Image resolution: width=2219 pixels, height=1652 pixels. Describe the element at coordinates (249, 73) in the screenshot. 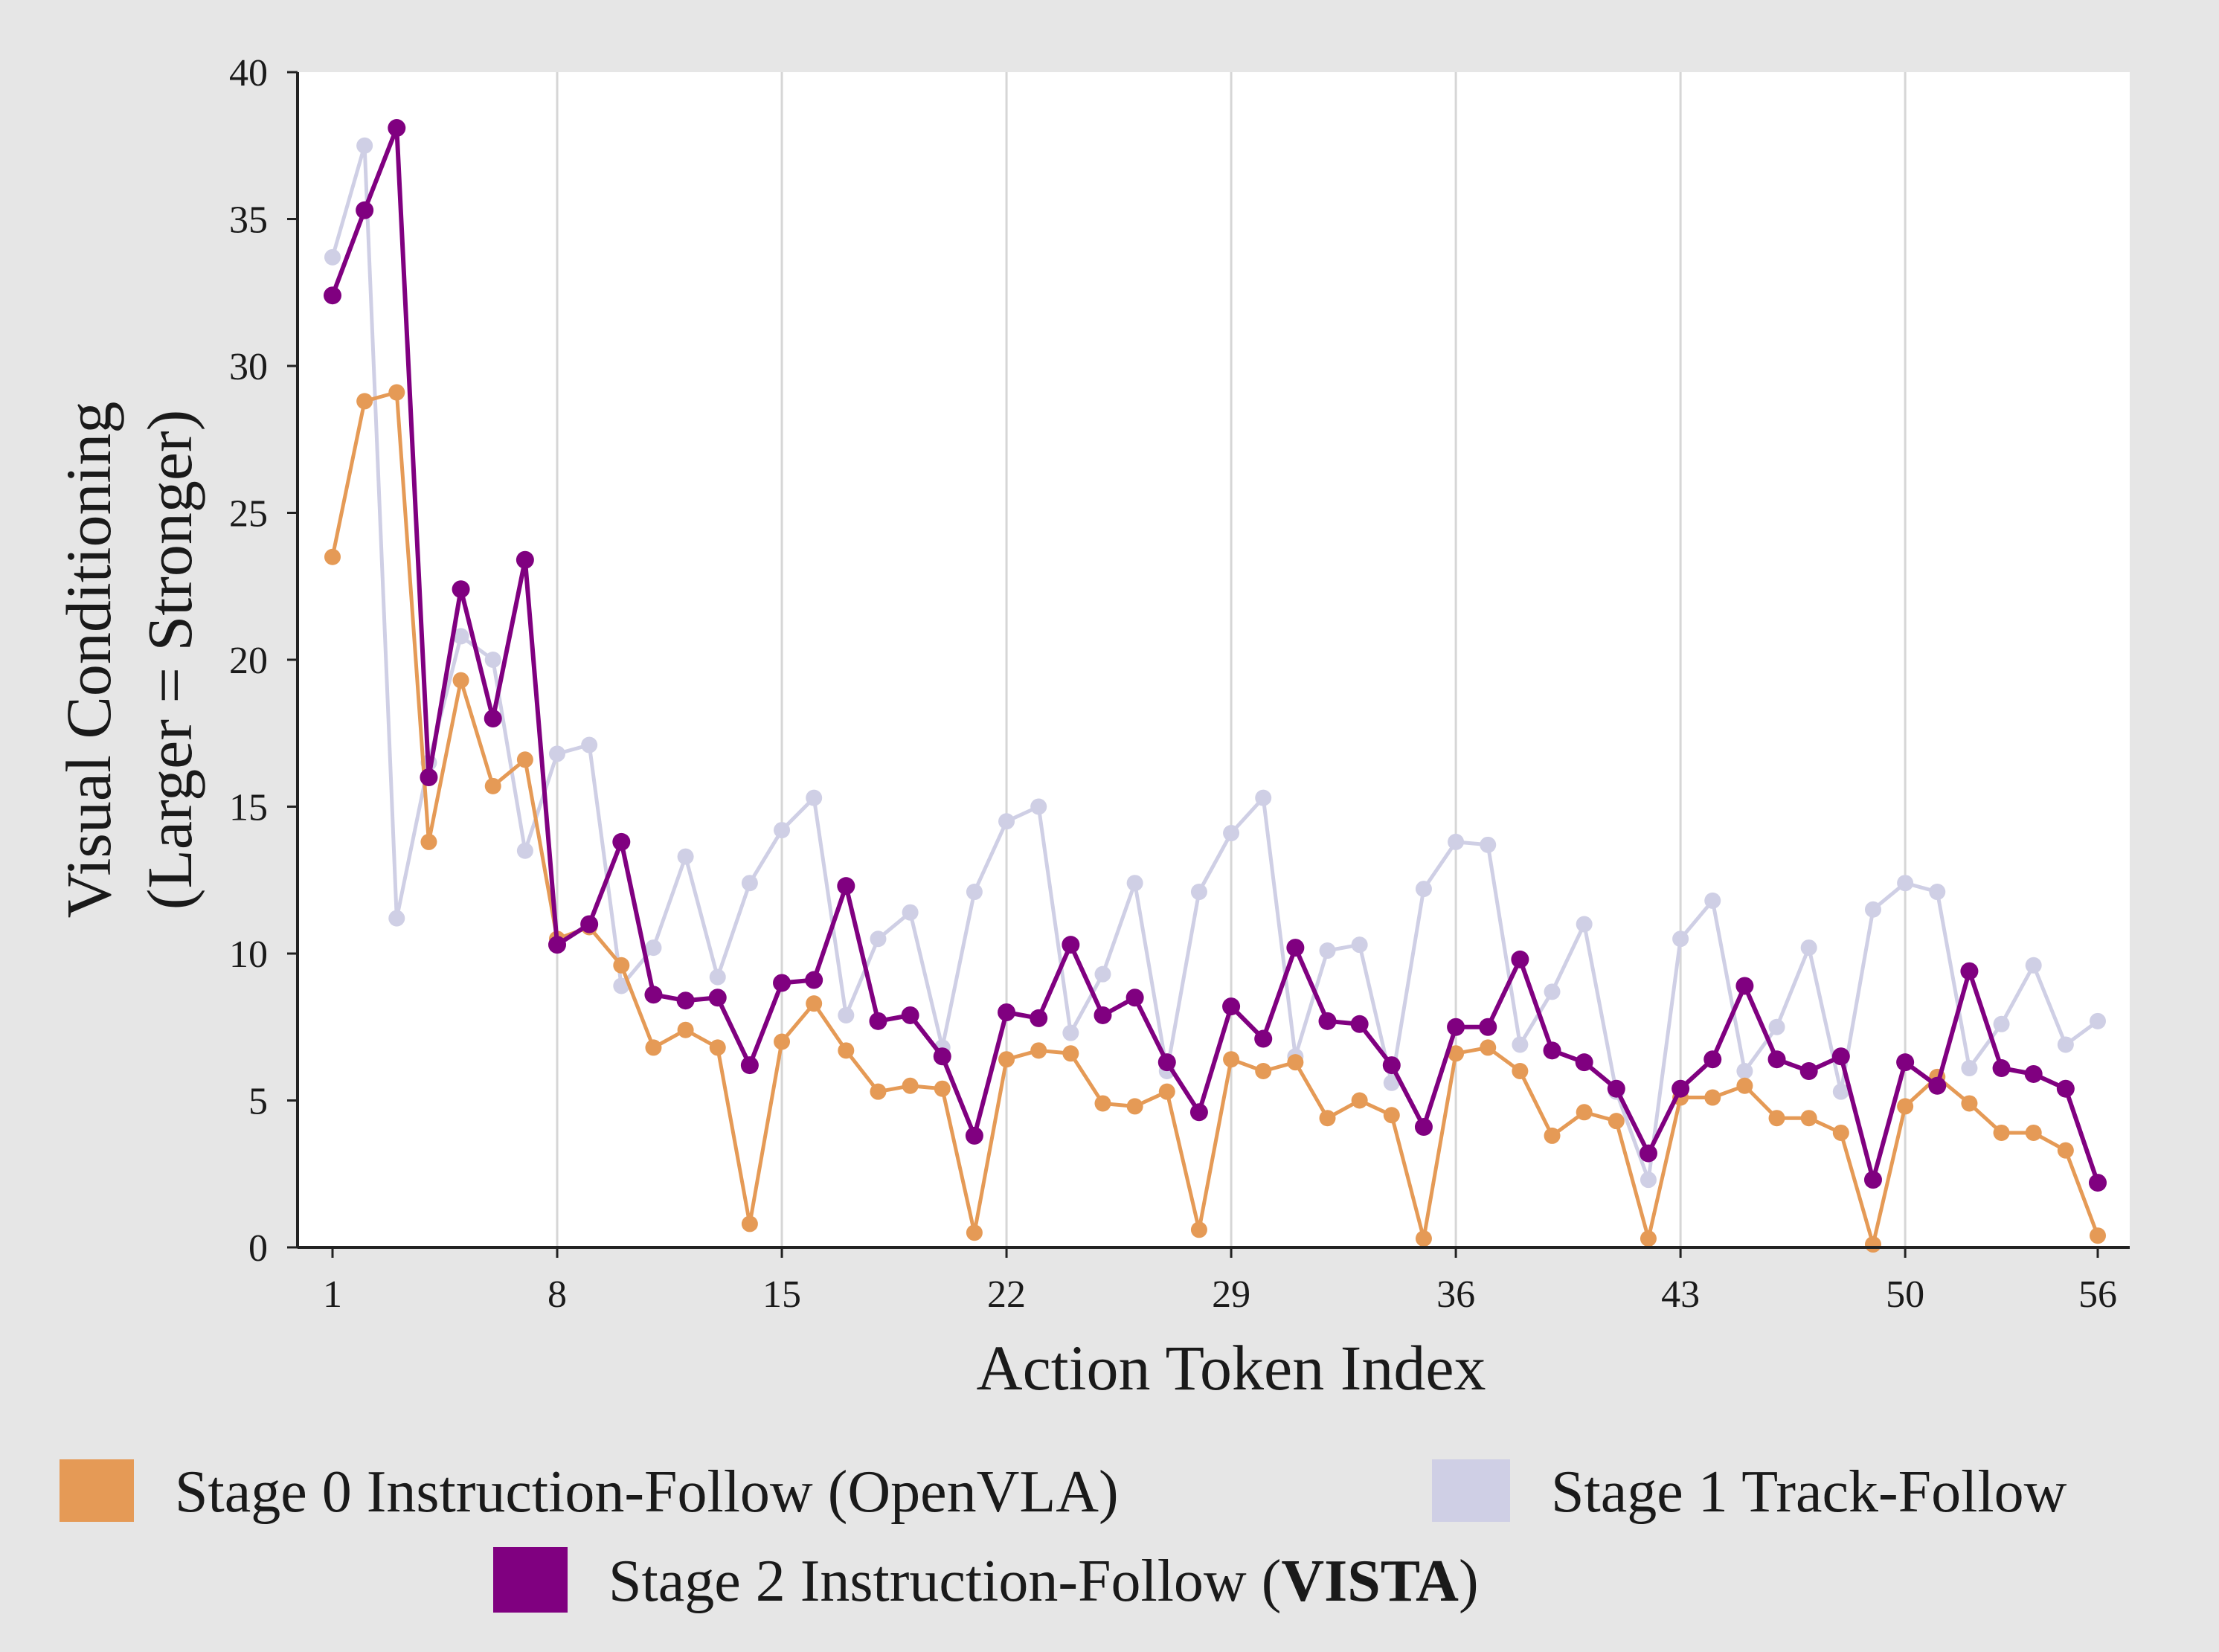

I see `y-tick-label: 40` at that location.